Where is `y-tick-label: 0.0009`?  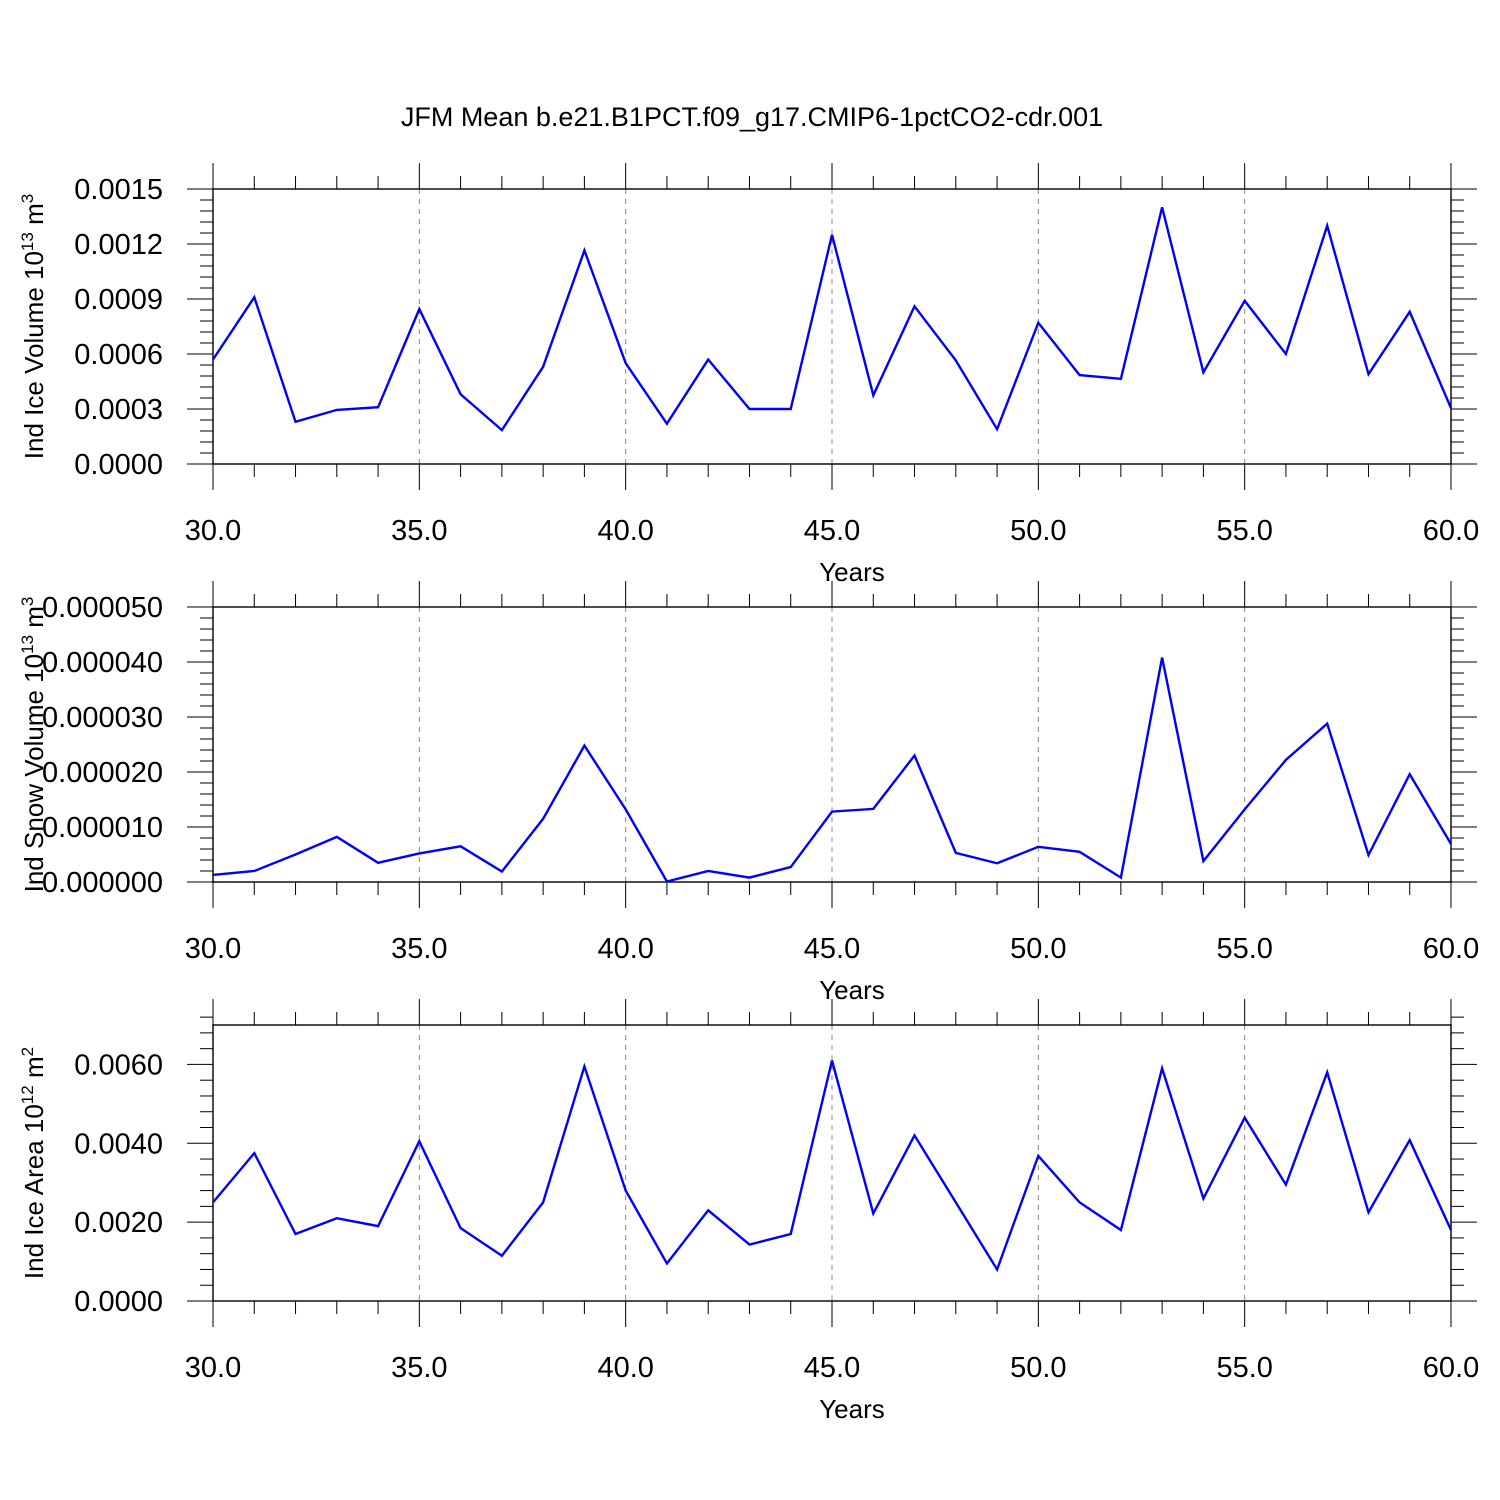
y-tick-label: 0.0009 is located at coordinates (118, 300).